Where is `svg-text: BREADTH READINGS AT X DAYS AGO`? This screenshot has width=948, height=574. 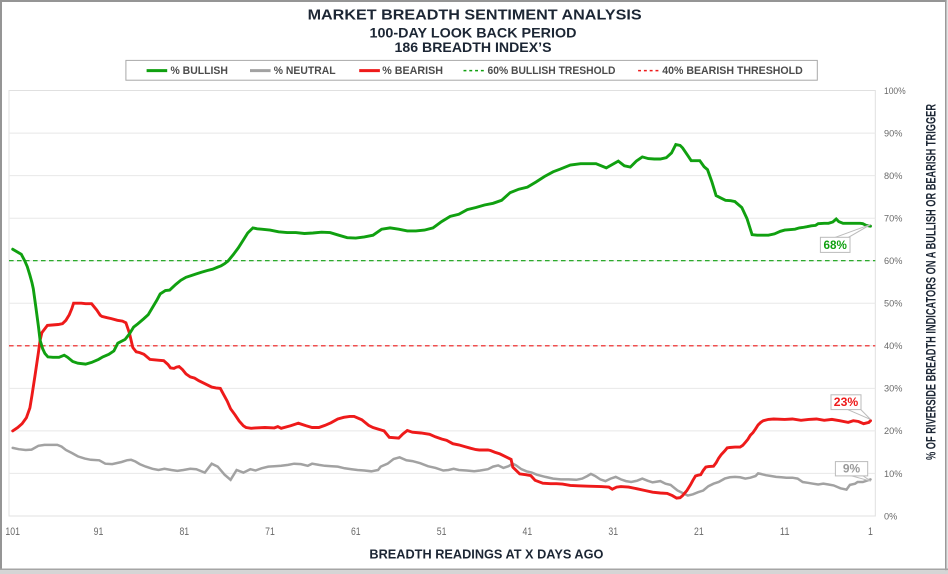 svg-text: BREADTH READINGS AT X DAYS AGO is located at coordinates (486, 554).